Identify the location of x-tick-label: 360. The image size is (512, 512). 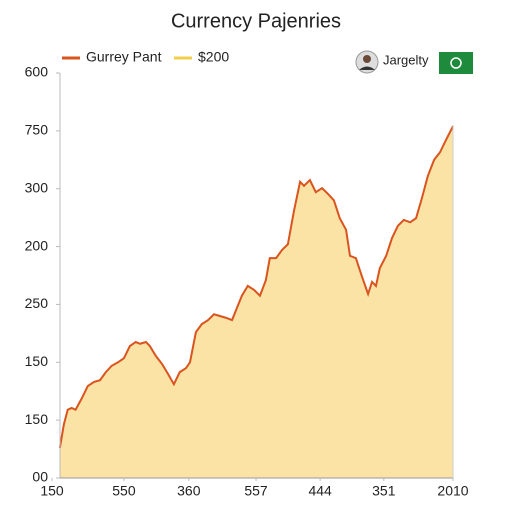
(189, 491).